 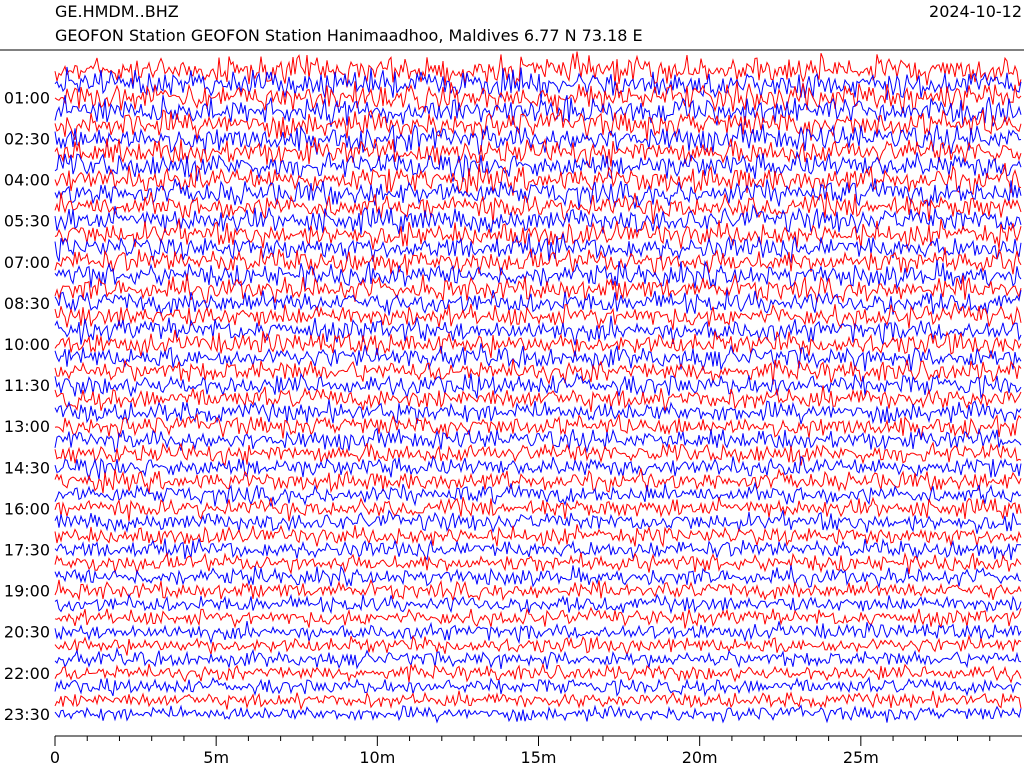 I want to click on y-tick-label: 20:30, so click(x=27, y=632).